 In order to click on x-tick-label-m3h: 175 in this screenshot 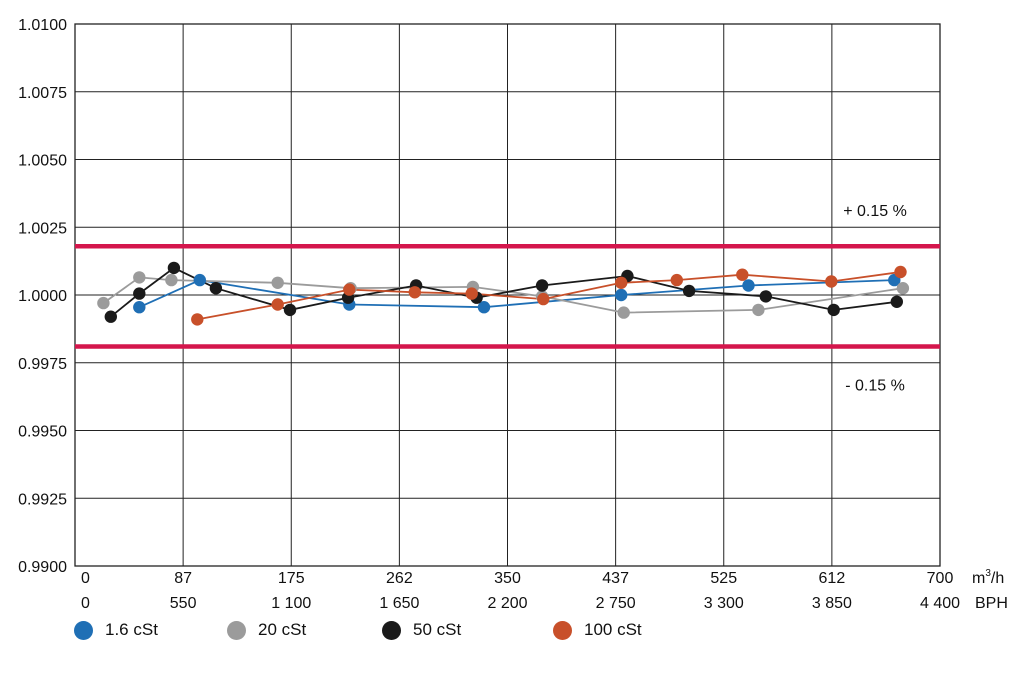, I will do `click(291, 578)`.